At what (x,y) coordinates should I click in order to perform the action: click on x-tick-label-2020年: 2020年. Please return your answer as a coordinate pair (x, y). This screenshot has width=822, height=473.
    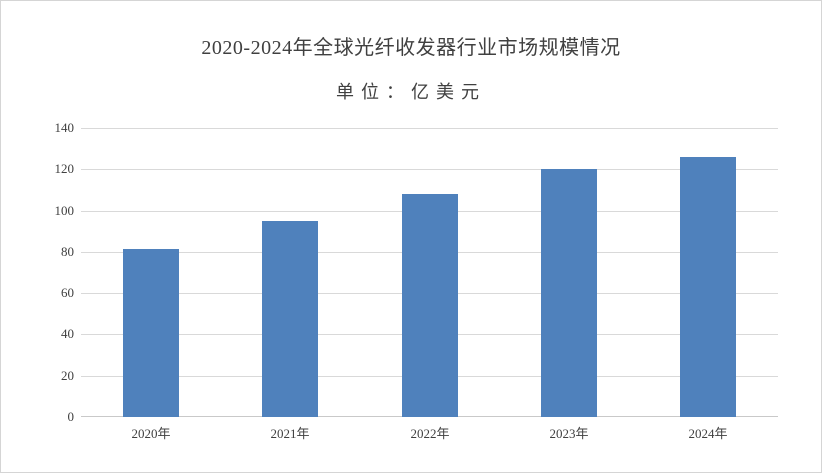
    Looking at the image, I should click on (151, 433).